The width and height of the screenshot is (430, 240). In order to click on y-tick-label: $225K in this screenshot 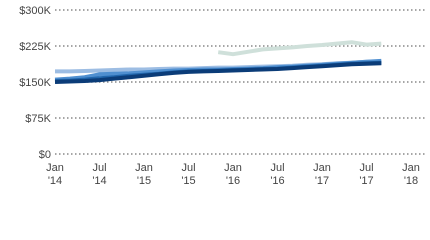, I will do `click(35, 47)`.